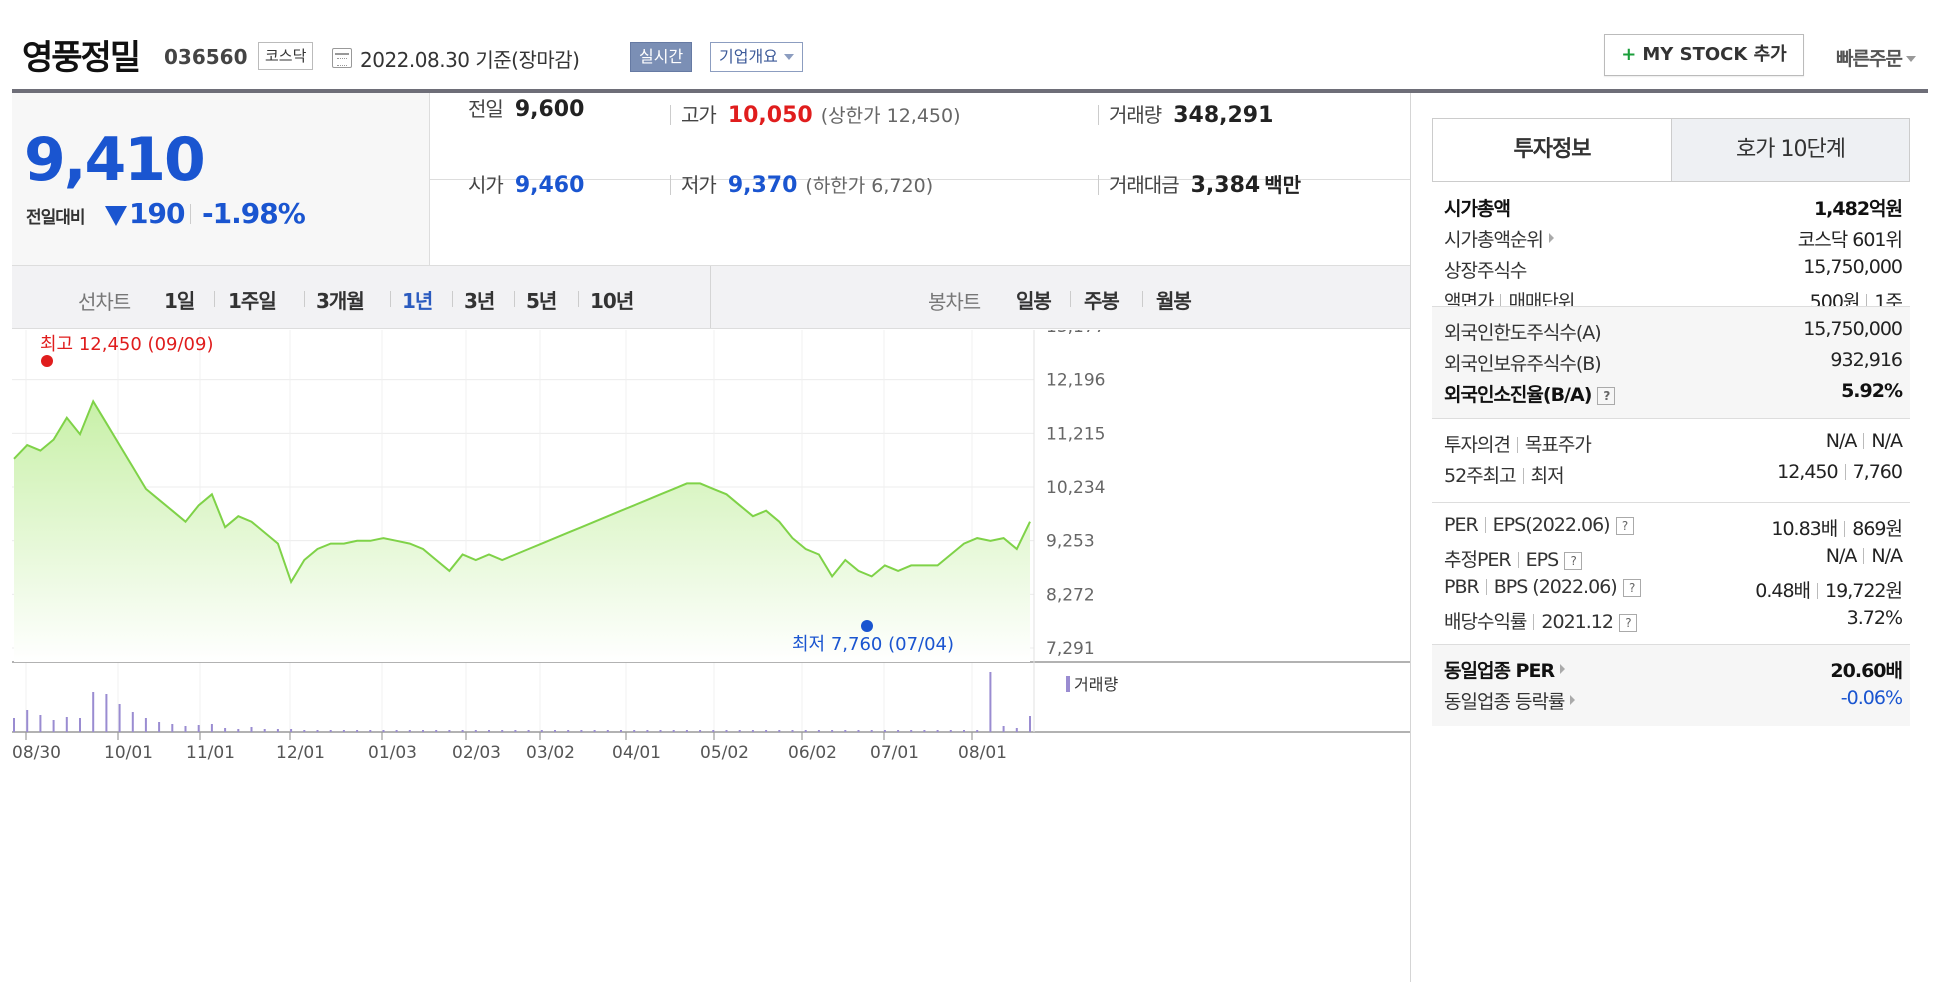 The width and height of the screenshot is (1938, 982). Describe the element at coordinates (254, 213) in the screenshot. I see `change-percent: -1.98%` at that location.